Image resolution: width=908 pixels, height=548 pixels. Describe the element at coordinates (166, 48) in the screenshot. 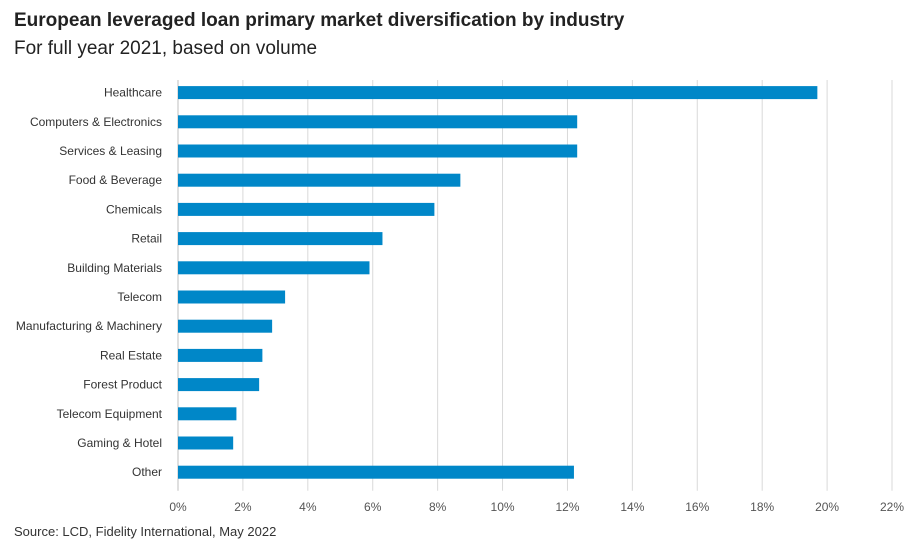

I see `chart-subtitle: For full year 2021, based on volume` at that location.